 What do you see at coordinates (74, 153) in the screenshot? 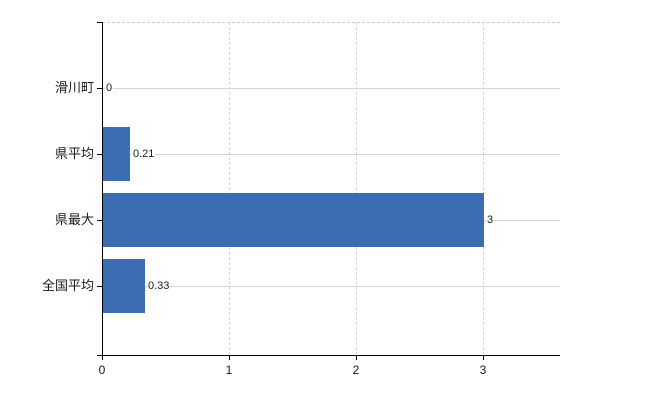
I see `category-label: 県平均` at bounding box center [74, 153].